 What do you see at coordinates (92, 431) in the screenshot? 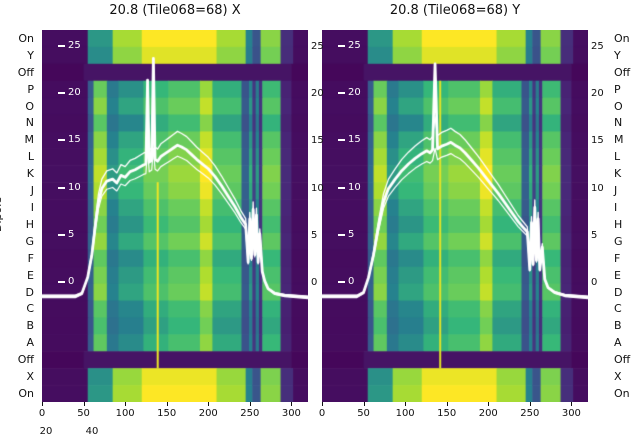
I see `bottom-partial-tick-label: 40` at bounding box center [92, 431].